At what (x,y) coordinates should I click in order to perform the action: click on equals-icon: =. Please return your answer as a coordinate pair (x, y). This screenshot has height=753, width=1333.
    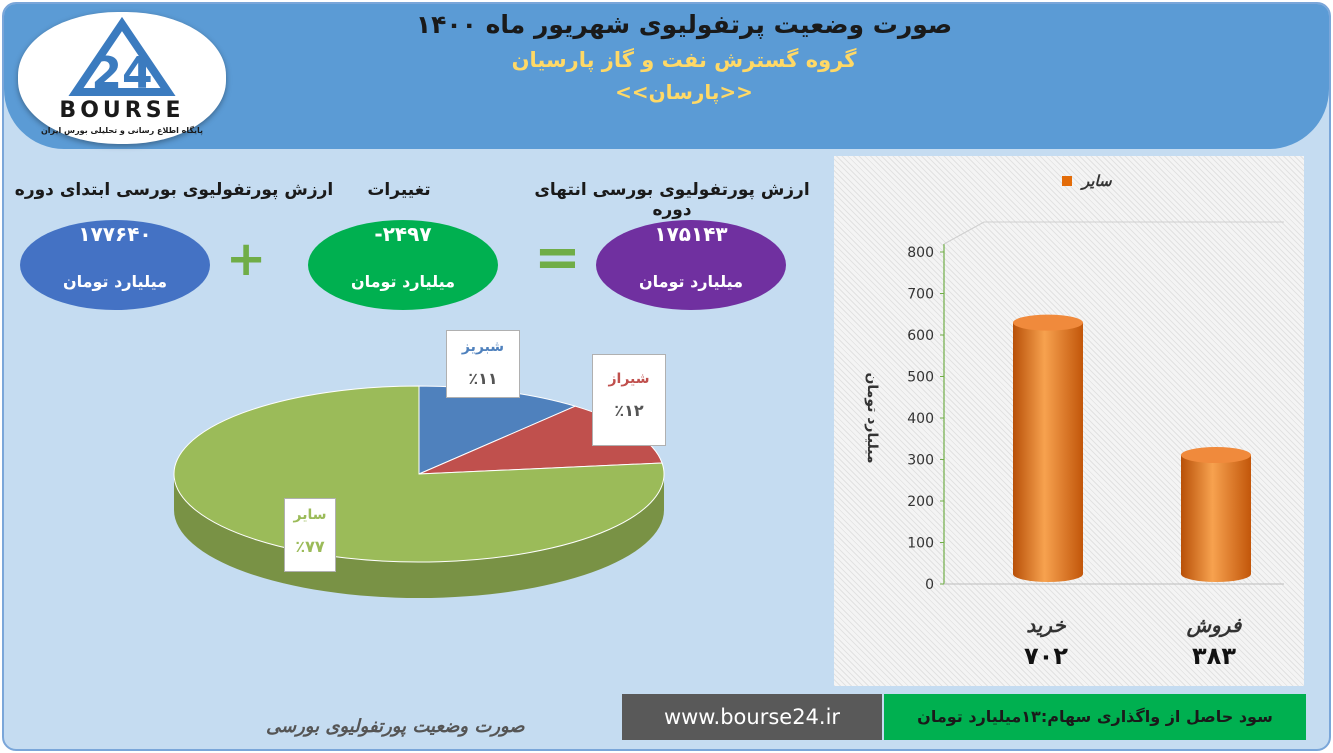
    Looking at the image, I should click on (557, 257).